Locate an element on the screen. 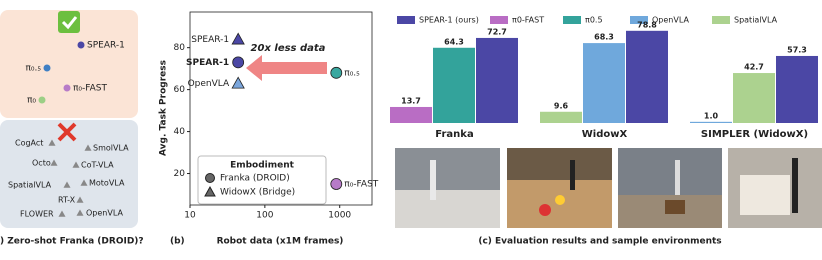  category-label: WidowX is located at coordinates (605, 134).